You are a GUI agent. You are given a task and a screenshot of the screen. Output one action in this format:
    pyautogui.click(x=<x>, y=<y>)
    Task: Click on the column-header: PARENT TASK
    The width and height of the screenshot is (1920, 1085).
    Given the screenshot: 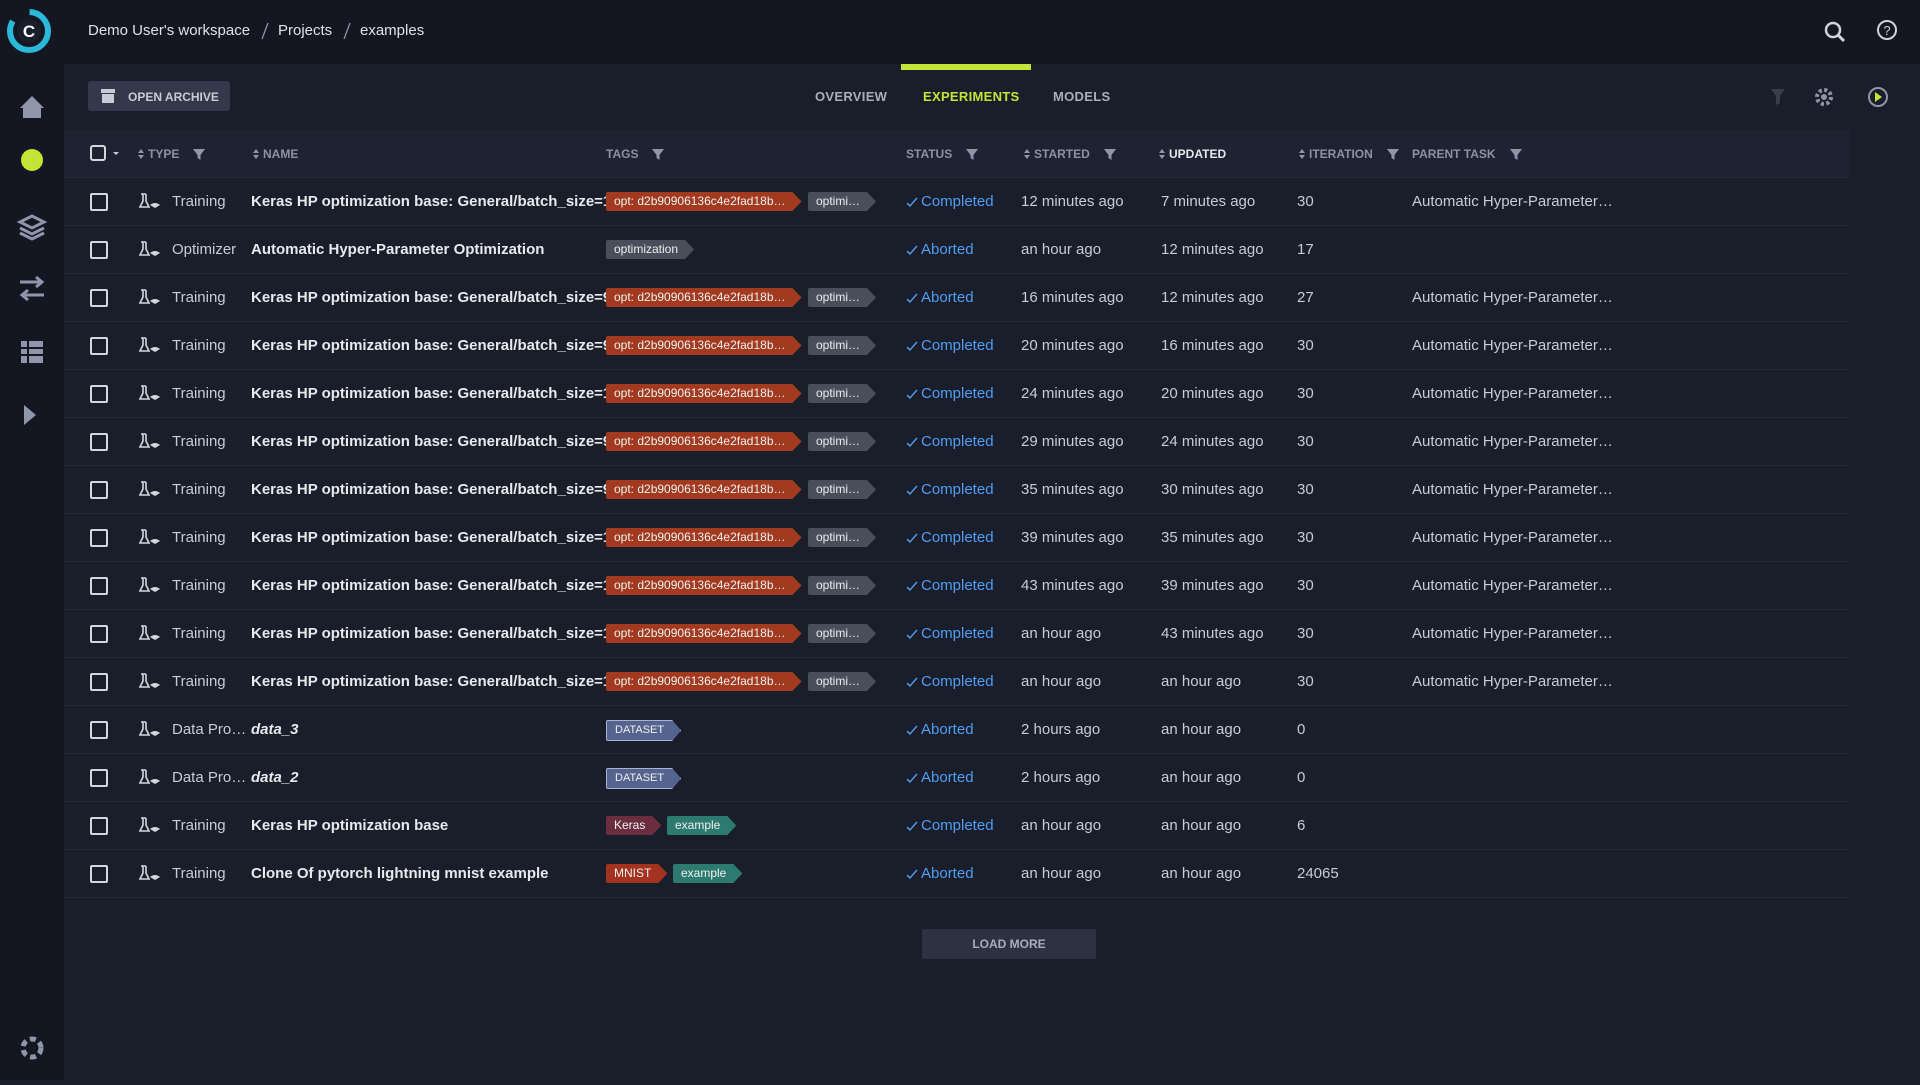 What is the action you would take?
    pyautogui.click(x=1454, y=154)
    